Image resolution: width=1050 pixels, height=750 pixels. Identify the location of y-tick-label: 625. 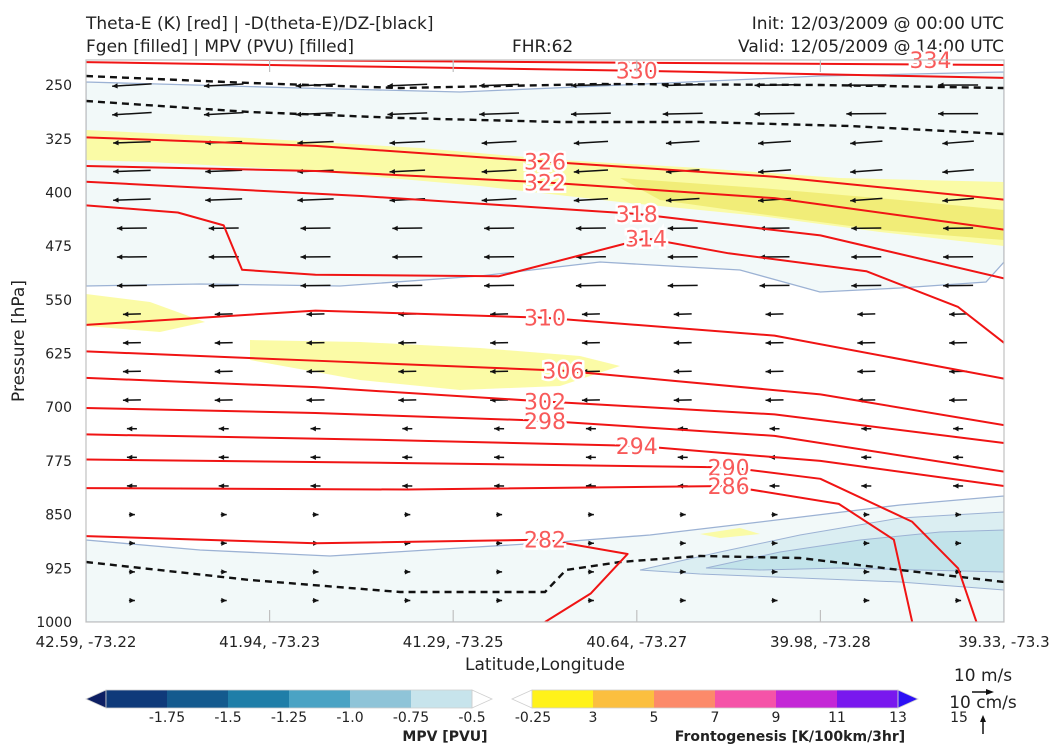
(58, 355).